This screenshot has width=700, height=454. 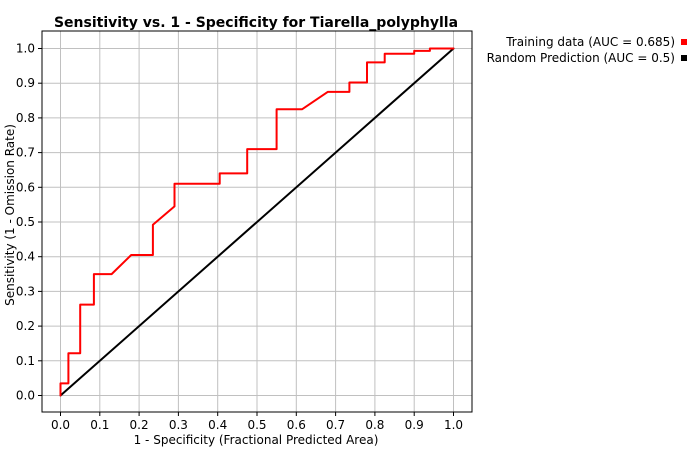 I want to click on x-tick-label: 0.9, so click(x=414, y=425).